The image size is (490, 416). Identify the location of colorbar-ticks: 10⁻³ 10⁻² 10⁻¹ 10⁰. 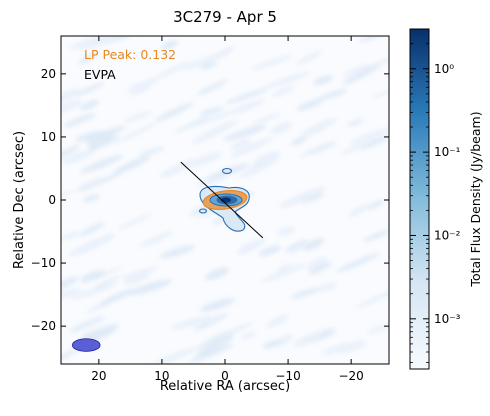
(435, 195).